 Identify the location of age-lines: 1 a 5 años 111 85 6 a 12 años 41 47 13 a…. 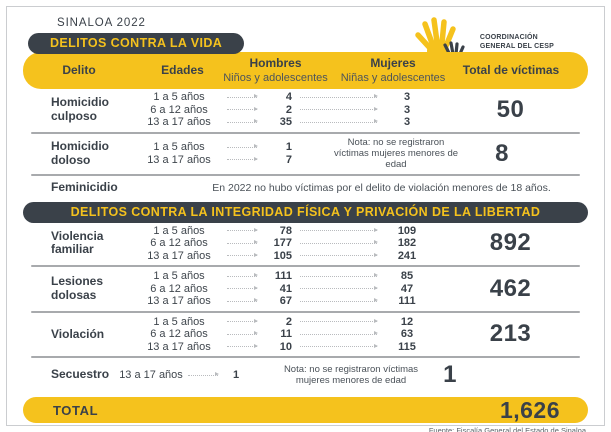
(284, 289).